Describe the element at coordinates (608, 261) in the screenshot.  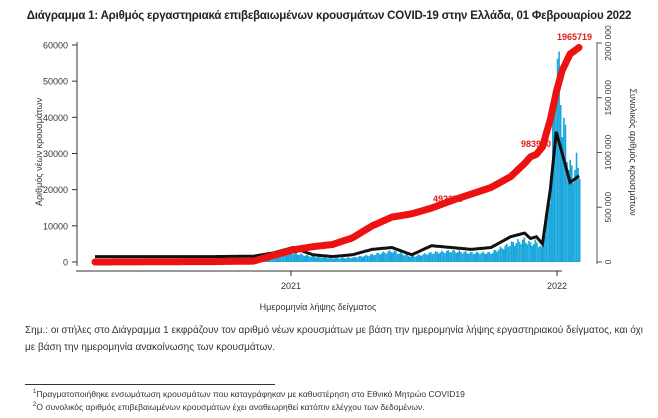
I see `y2-tick-label: 0` at that location.